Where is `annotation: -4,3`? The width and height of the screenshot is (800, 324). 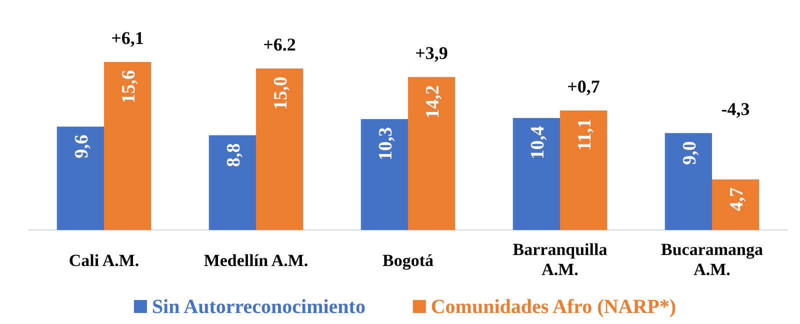
annotation: -4,3 is located at coordinates (735, 109).